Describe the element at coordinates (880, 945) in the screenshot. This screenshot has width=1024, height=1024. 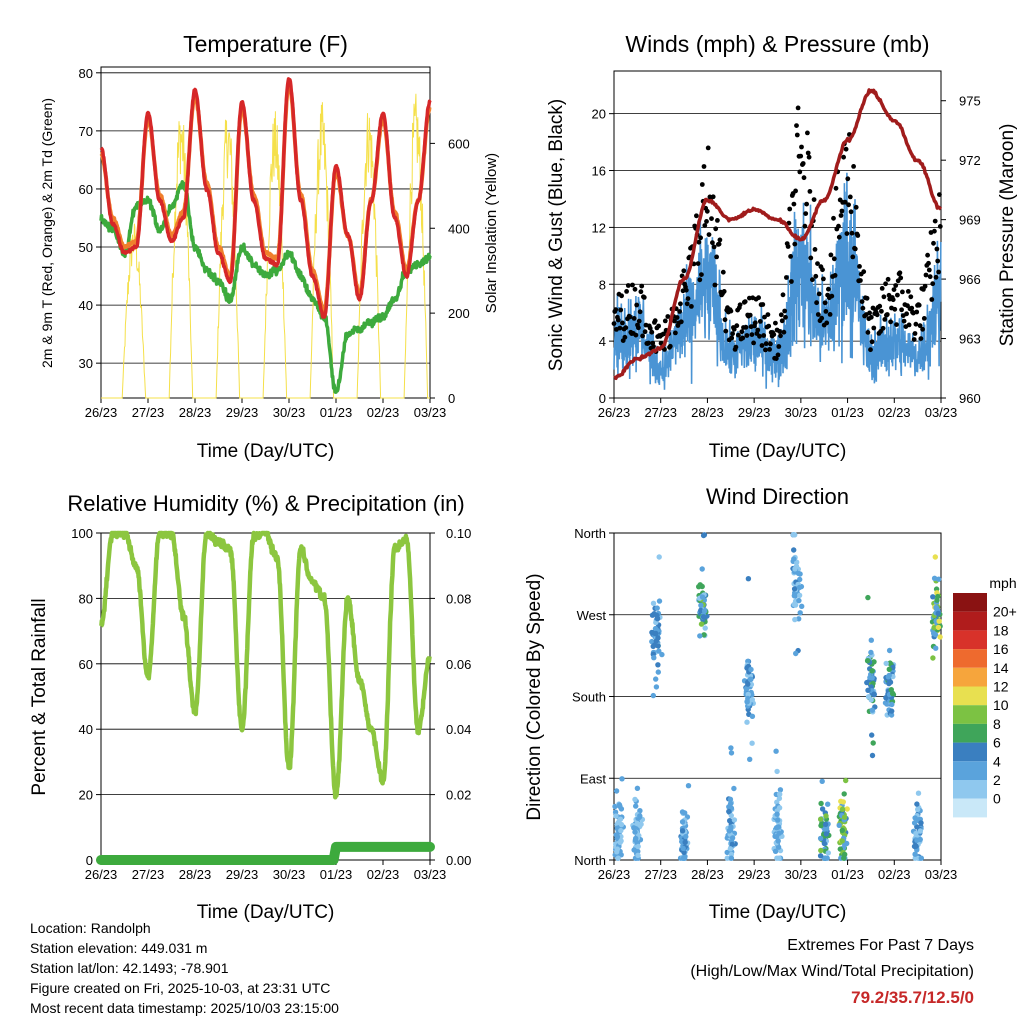
I see `extremes-heading: Extremes For Past 7 Days` at that location.